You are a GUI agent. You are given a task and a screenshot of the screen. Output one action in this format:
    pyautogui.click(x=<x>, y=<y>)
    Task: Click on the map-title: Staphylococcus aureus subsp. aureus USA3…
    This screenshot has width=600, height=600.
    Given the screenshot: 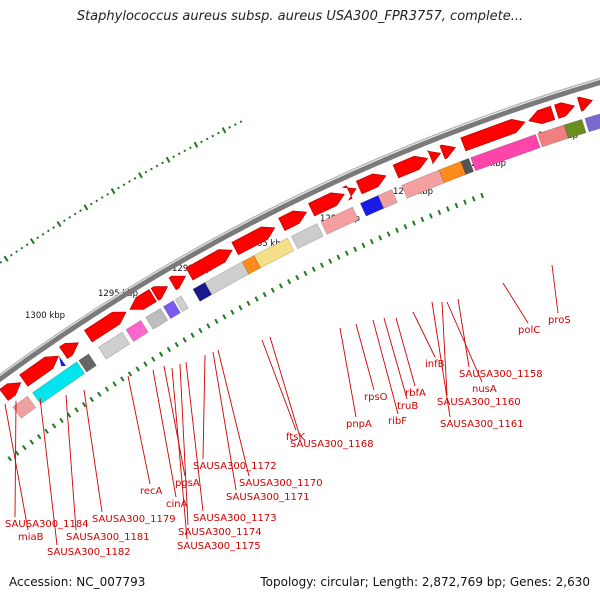 What is the action you would take?
    pyautogui.click(x=300, y=16)
    